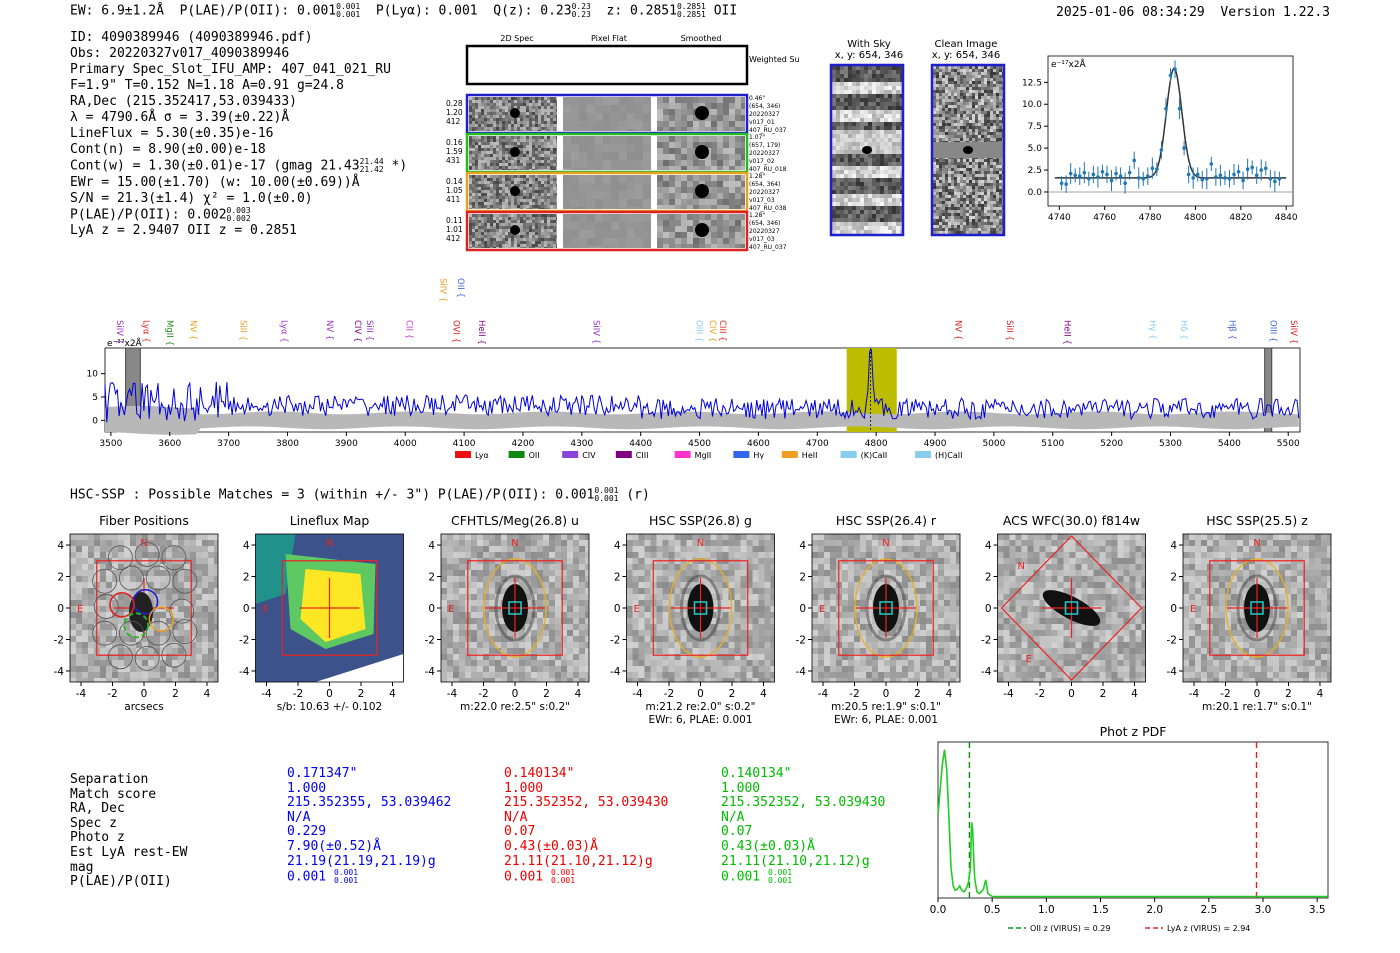 The width and height of the screenshot is (1400, 953). I want to click on spectrum-xtick-label: 4300, so click(581, 444).